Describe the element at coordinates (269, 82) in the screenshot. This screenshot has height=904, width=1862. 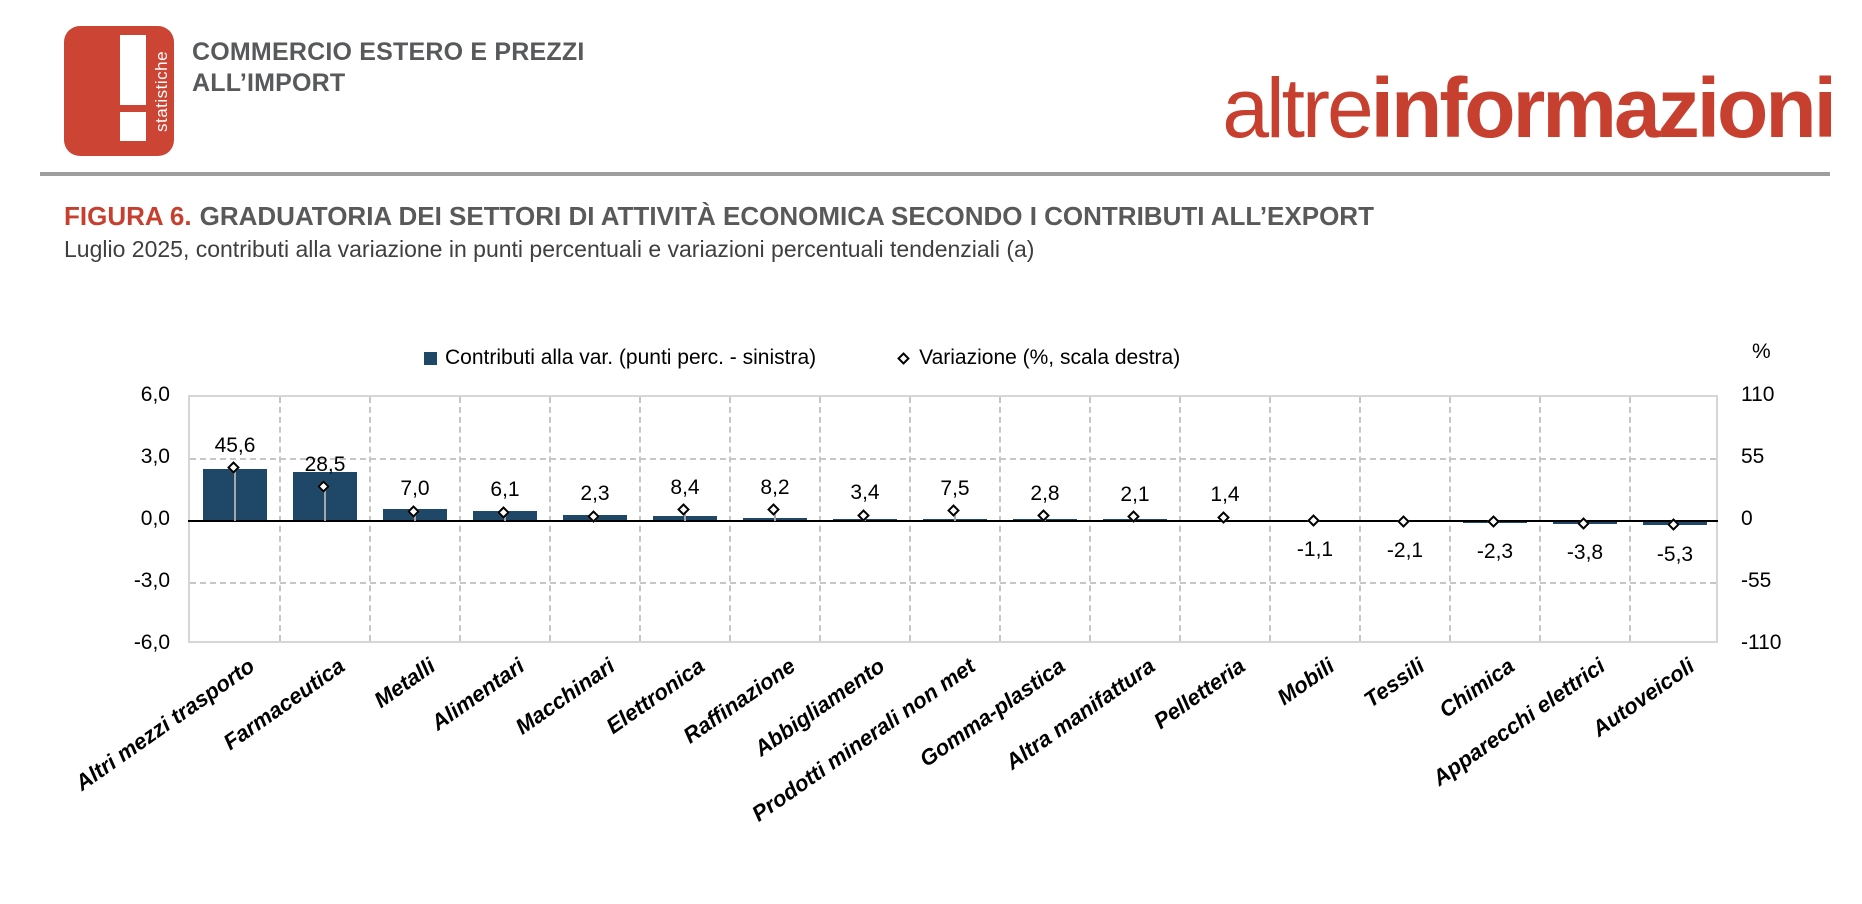
I see `report-title-line2: ALL’IMPORT` at that location.